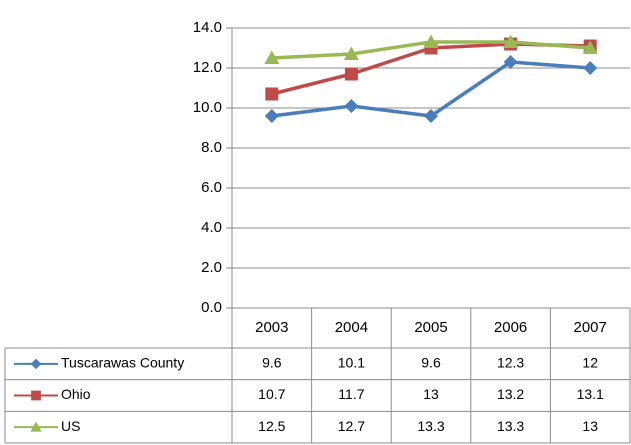 The height and width of the screenshot is (445, 631). What do you see at coordinates (207, 107) in the screenshot?
I see `y-tick-label: 10.0` at bounding box center [207, 107].